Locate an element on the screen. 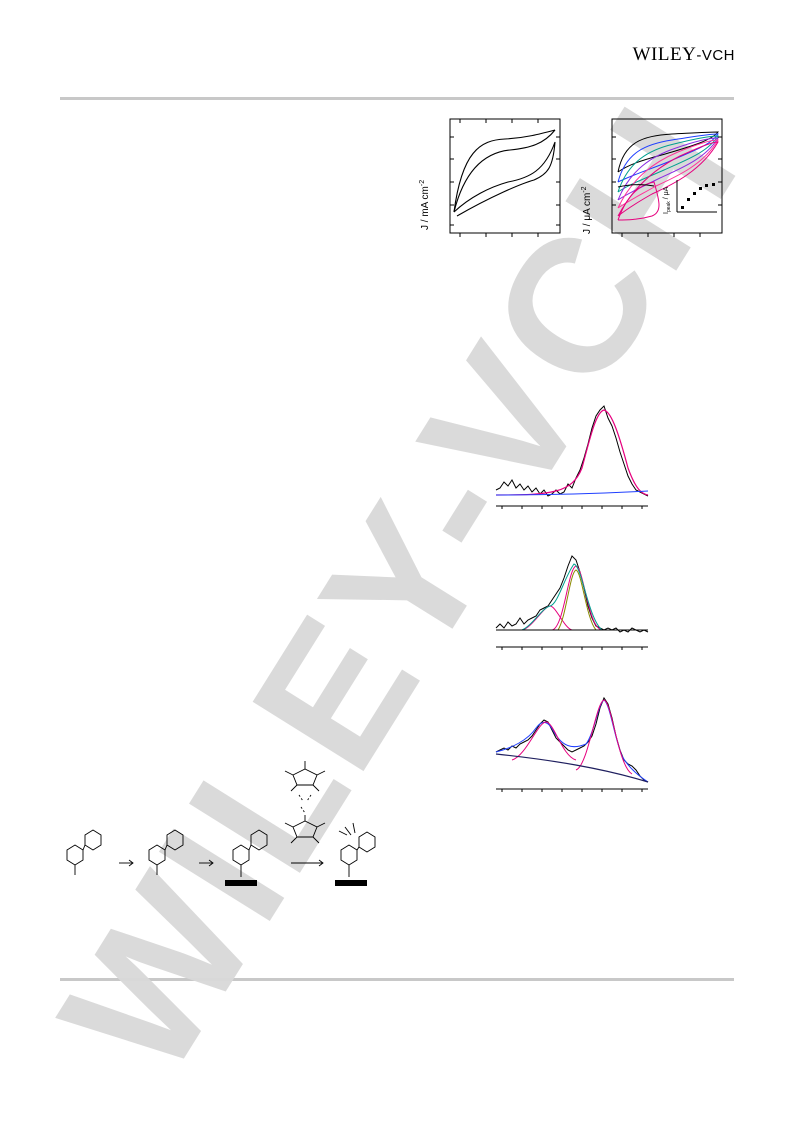 The height and width of the screenshot is (1121, 793). cv-curves-left is located at coordinates (504, 173).